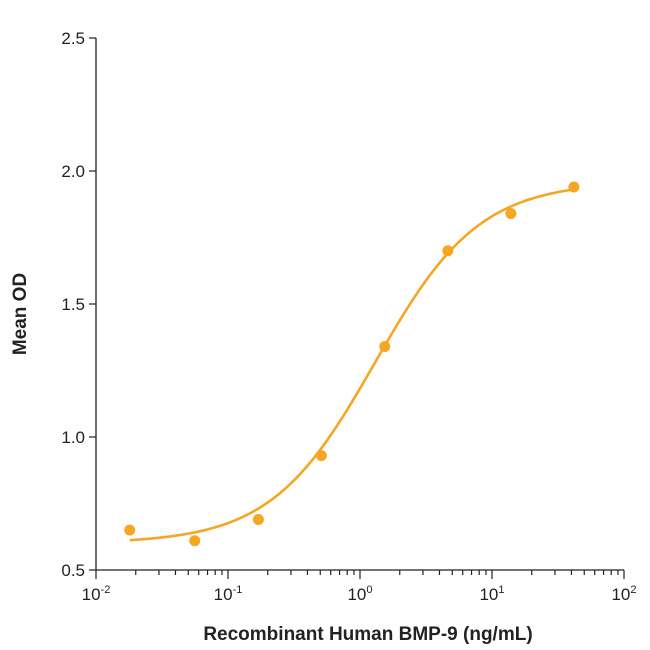  I want to click on y-tick-label-0: 0.5, so click(73, 570).